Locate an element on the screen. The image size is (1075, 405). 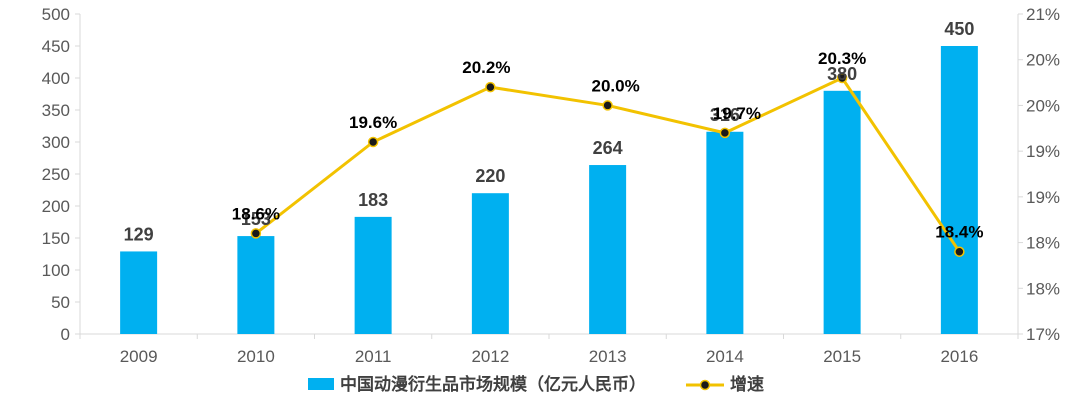
legend: 中国动漫衍生品市场规模（亿元人民币） 增速 is located at coordinates (536, 384).